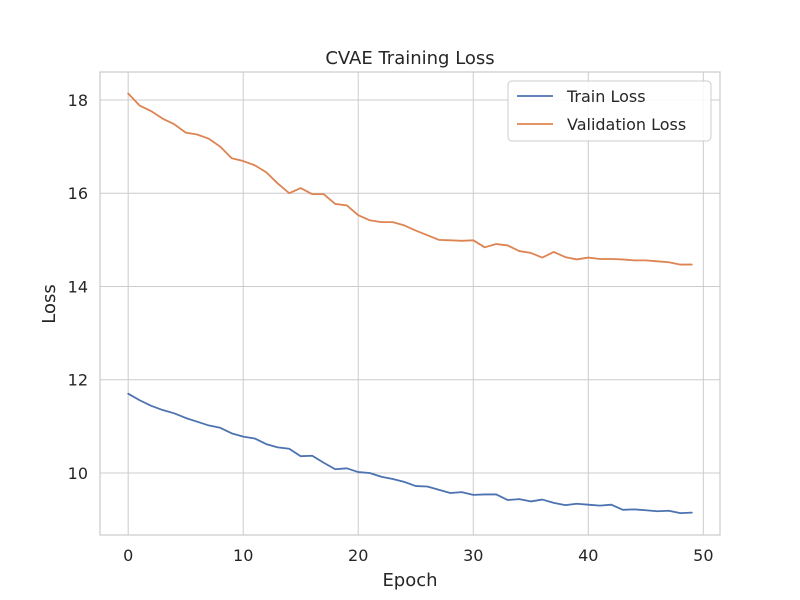 The image size is (800, 600). Describe the element at coordinates (78, 380) in the screenshot. I see `y-tick-label: 12` at that location.